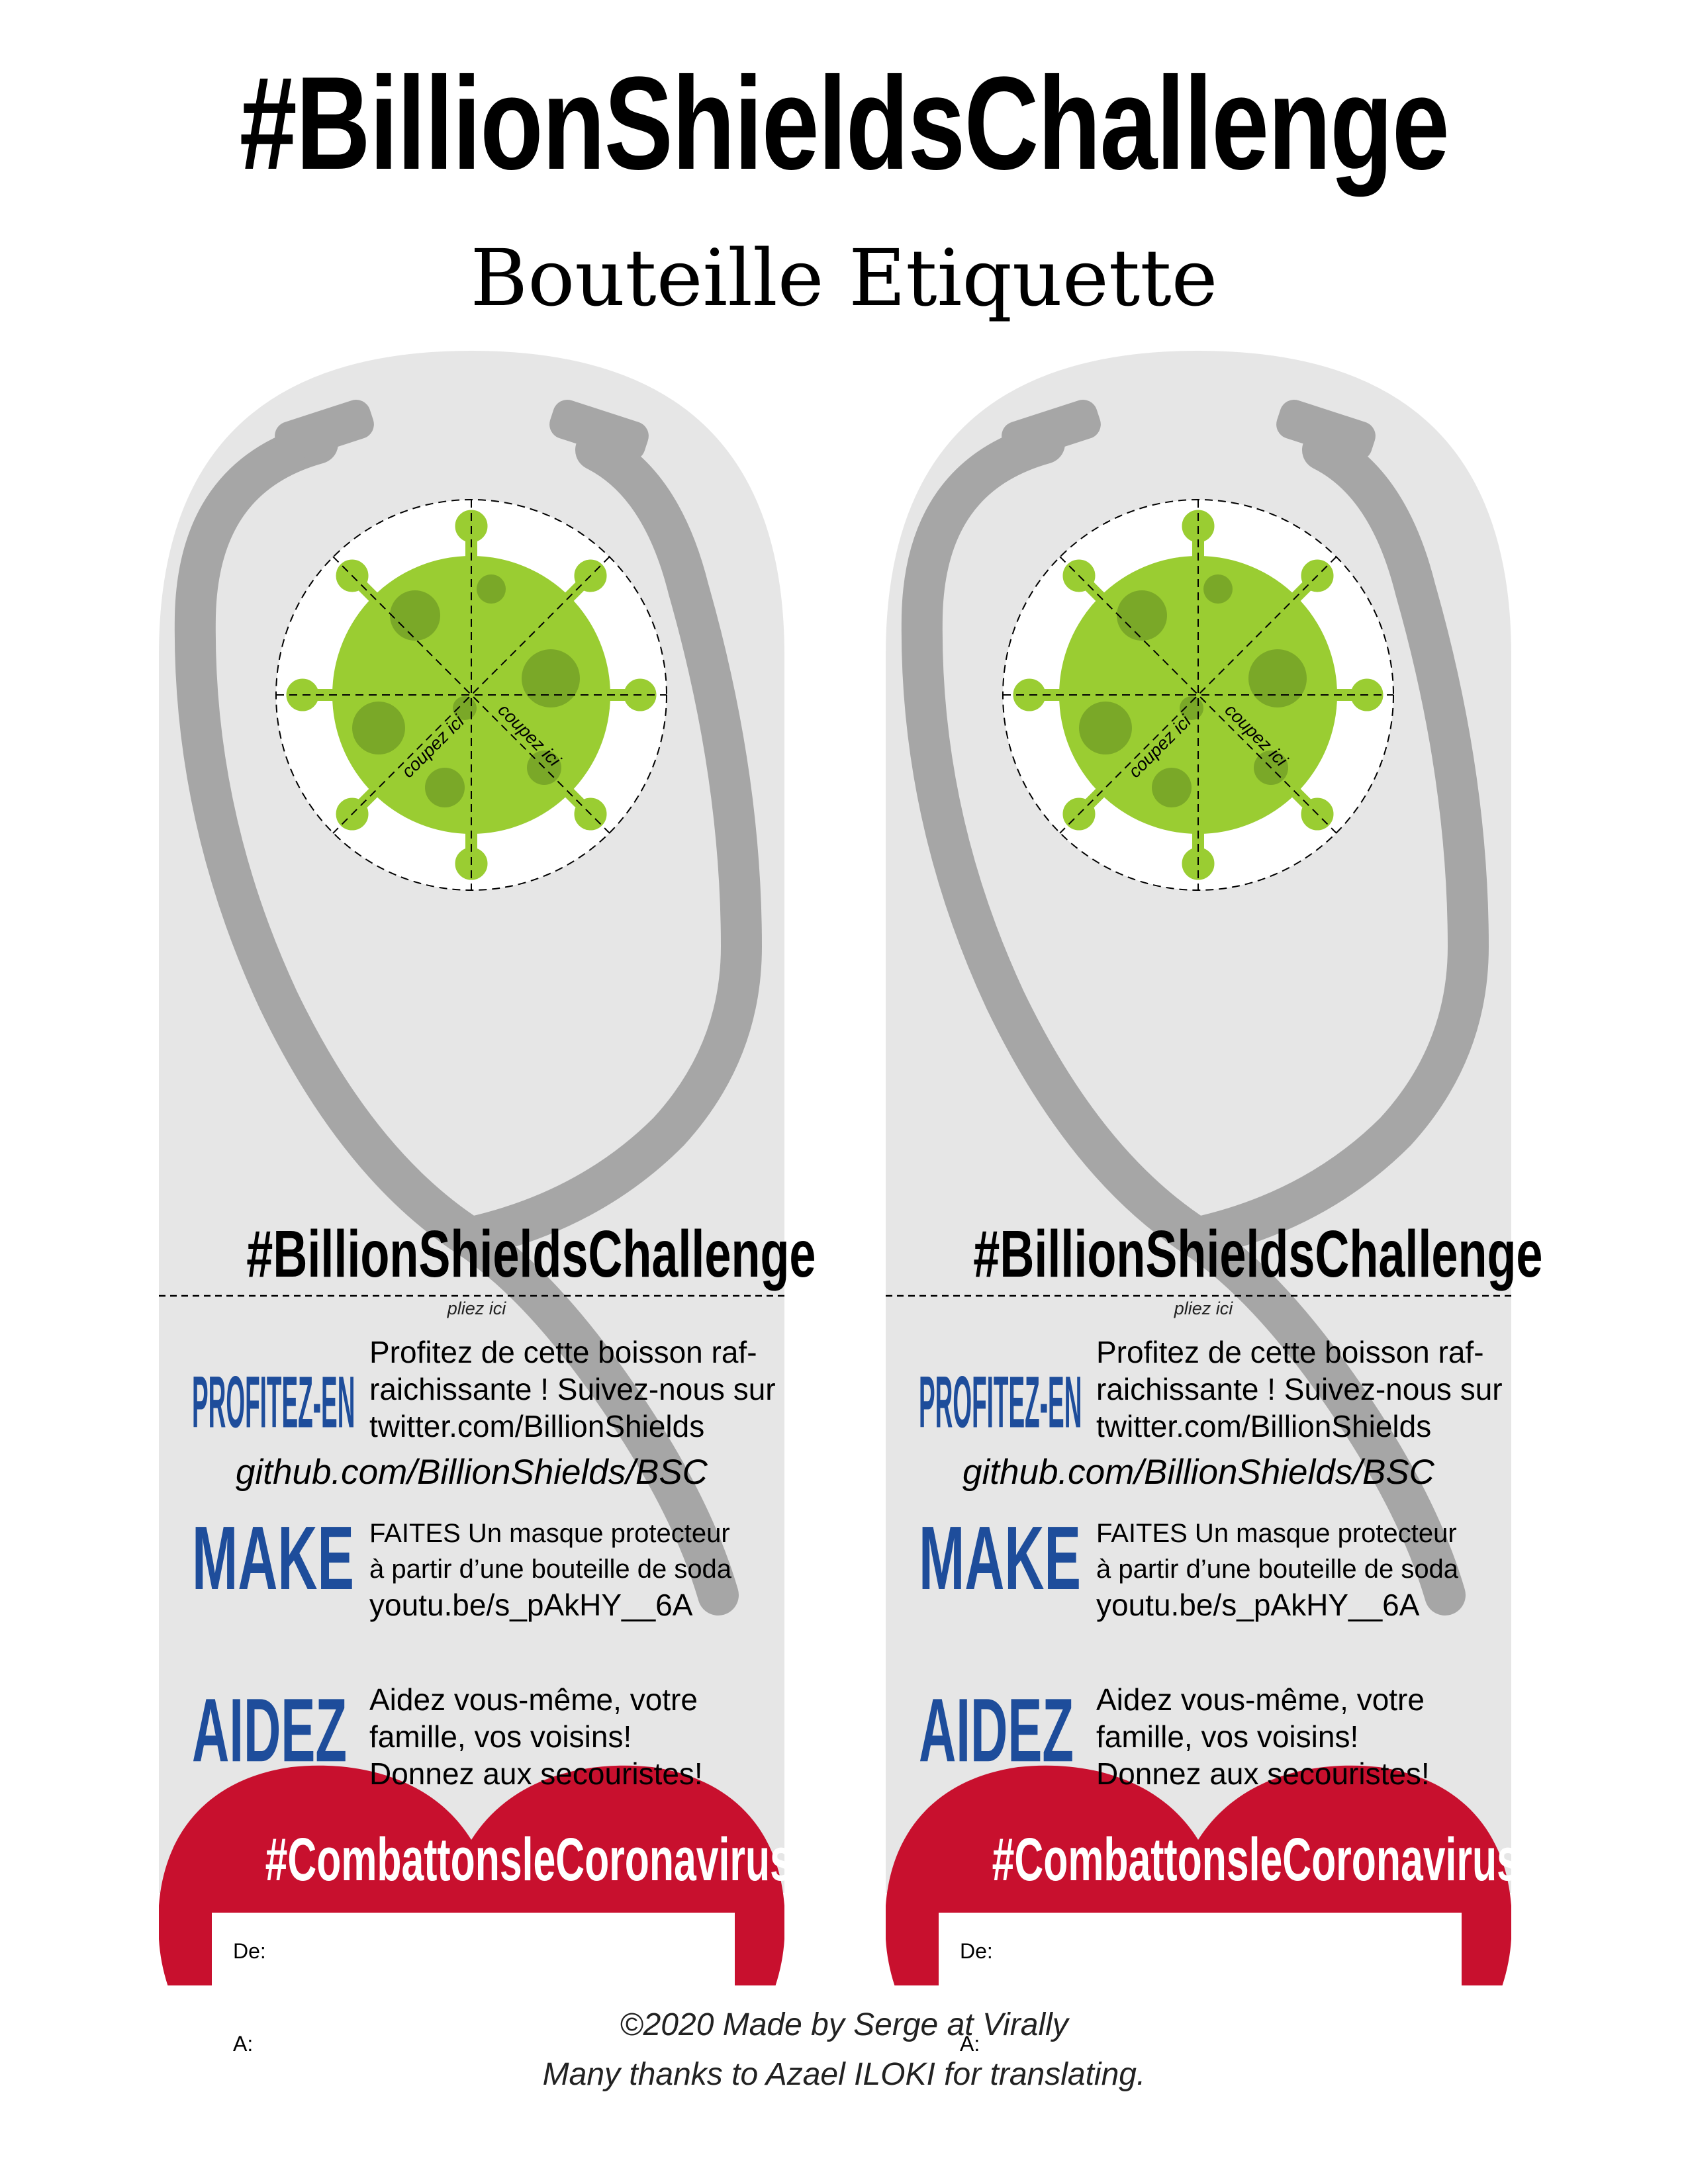 The width and height of the screenshot is (1688, 2184). What do you see at coordinates (844, 278) in the screenshot?
I see `page-subtitle: Bouteille Etiquette` at bounding box center [844, 278].